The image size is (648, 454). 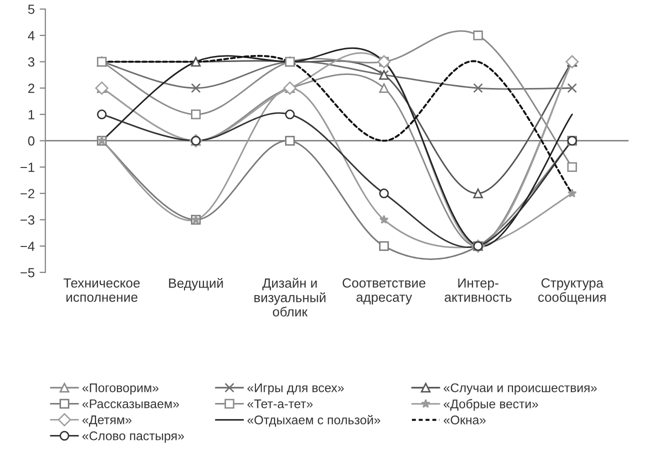 I want to click on y-tick-label: −1, so click(x=27, y=167).